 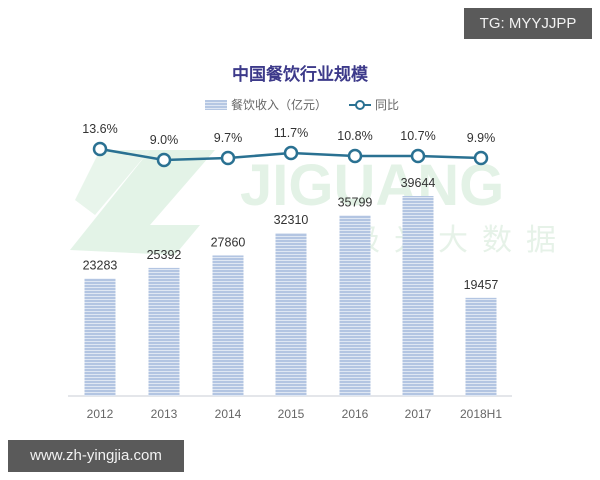 What do you see at coordinates (481, 285) in the screenshot?
I see `bar-value-label: 19457` at bounding box center [481, 285].